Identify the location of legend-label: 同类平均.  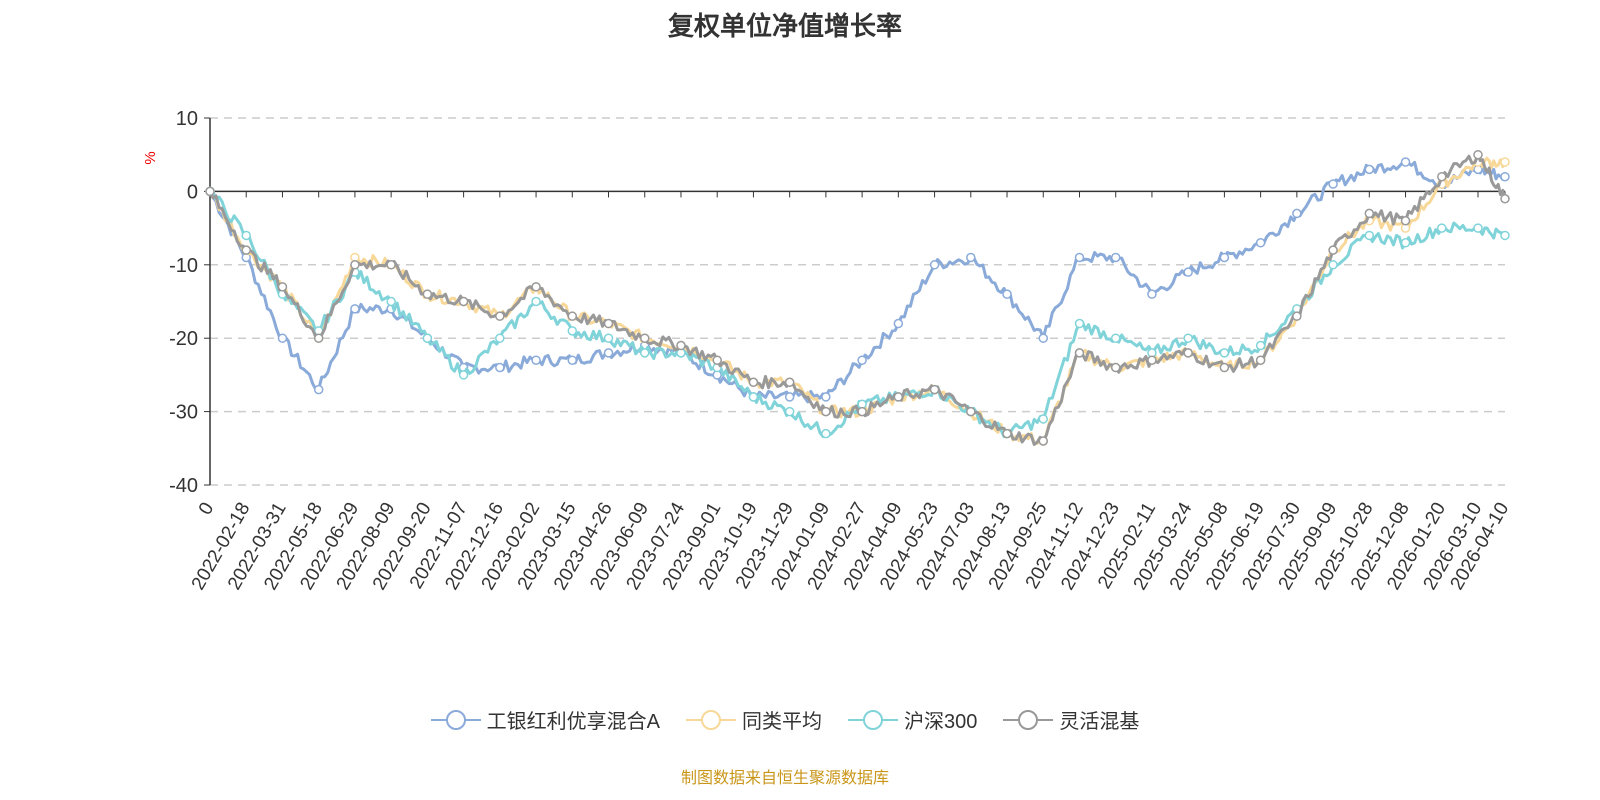
(781, 722).